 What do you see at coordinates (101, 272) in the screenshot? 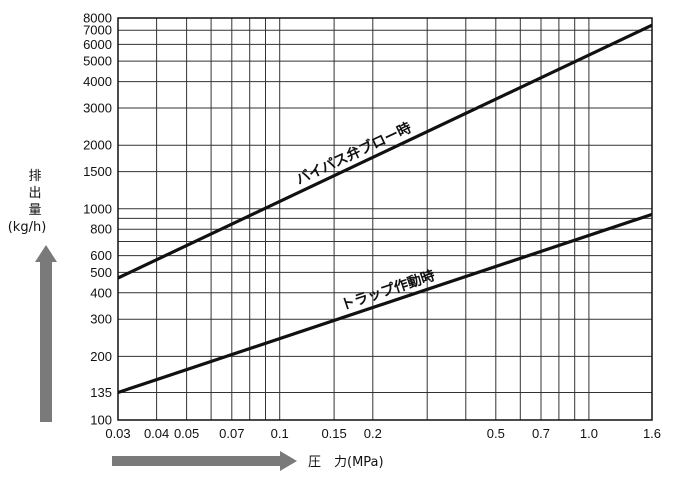
I see `y-tick-label-500: 500` at bounding box center [101, 272].